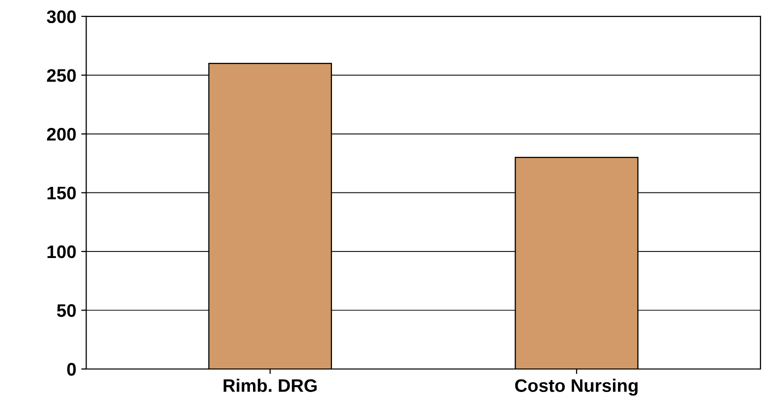 This screenshot has height=410, width=784. I want to click on y-tick-label: 200, so click(61, 134).